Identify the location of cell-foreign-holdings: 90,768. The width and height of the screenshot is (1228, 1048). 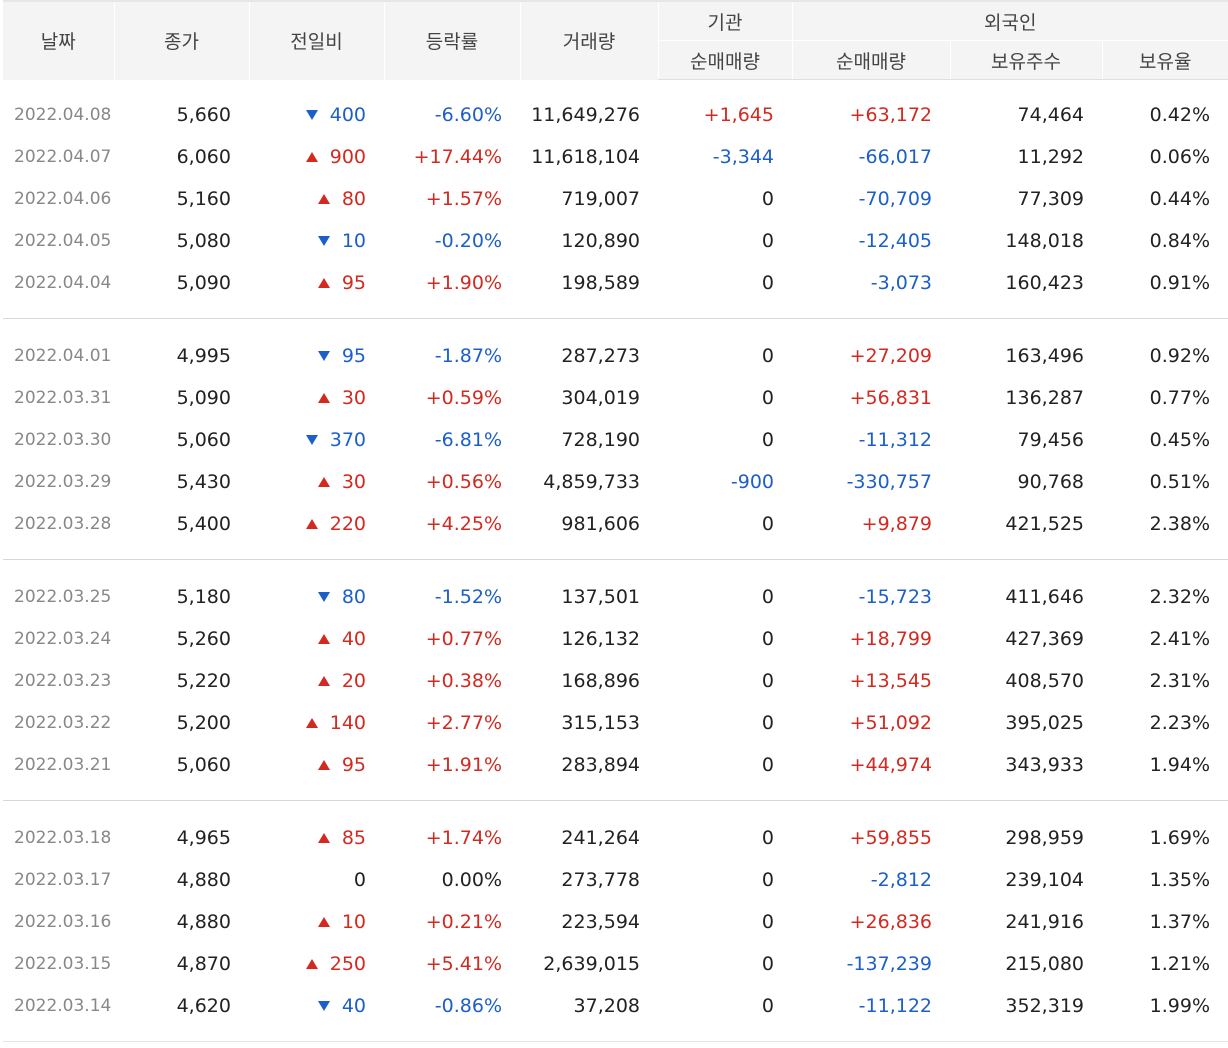
(1050, 482).